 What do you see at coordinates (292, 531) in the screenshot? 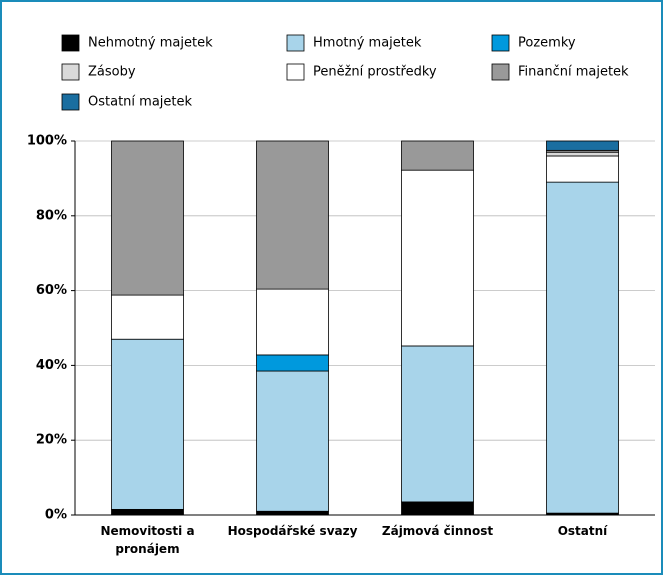
I see `x-tick-label: Hospodářské svazy` at bounding box center [292, 531].